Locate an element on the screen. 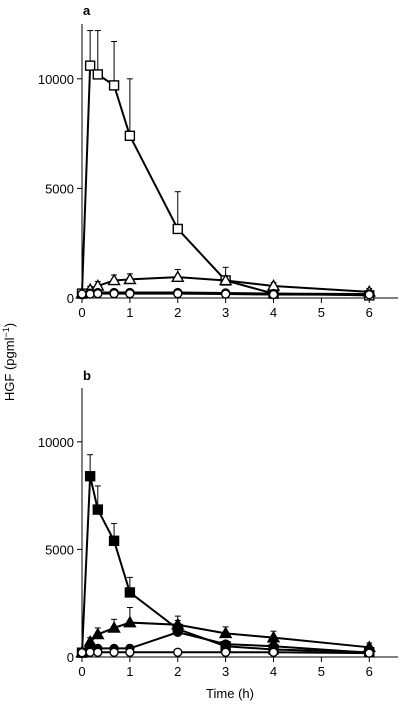 The width and height of the screenshot is (401, 705). y-axis-title-main: HGF (pgml is located at coordinates (9, 369).